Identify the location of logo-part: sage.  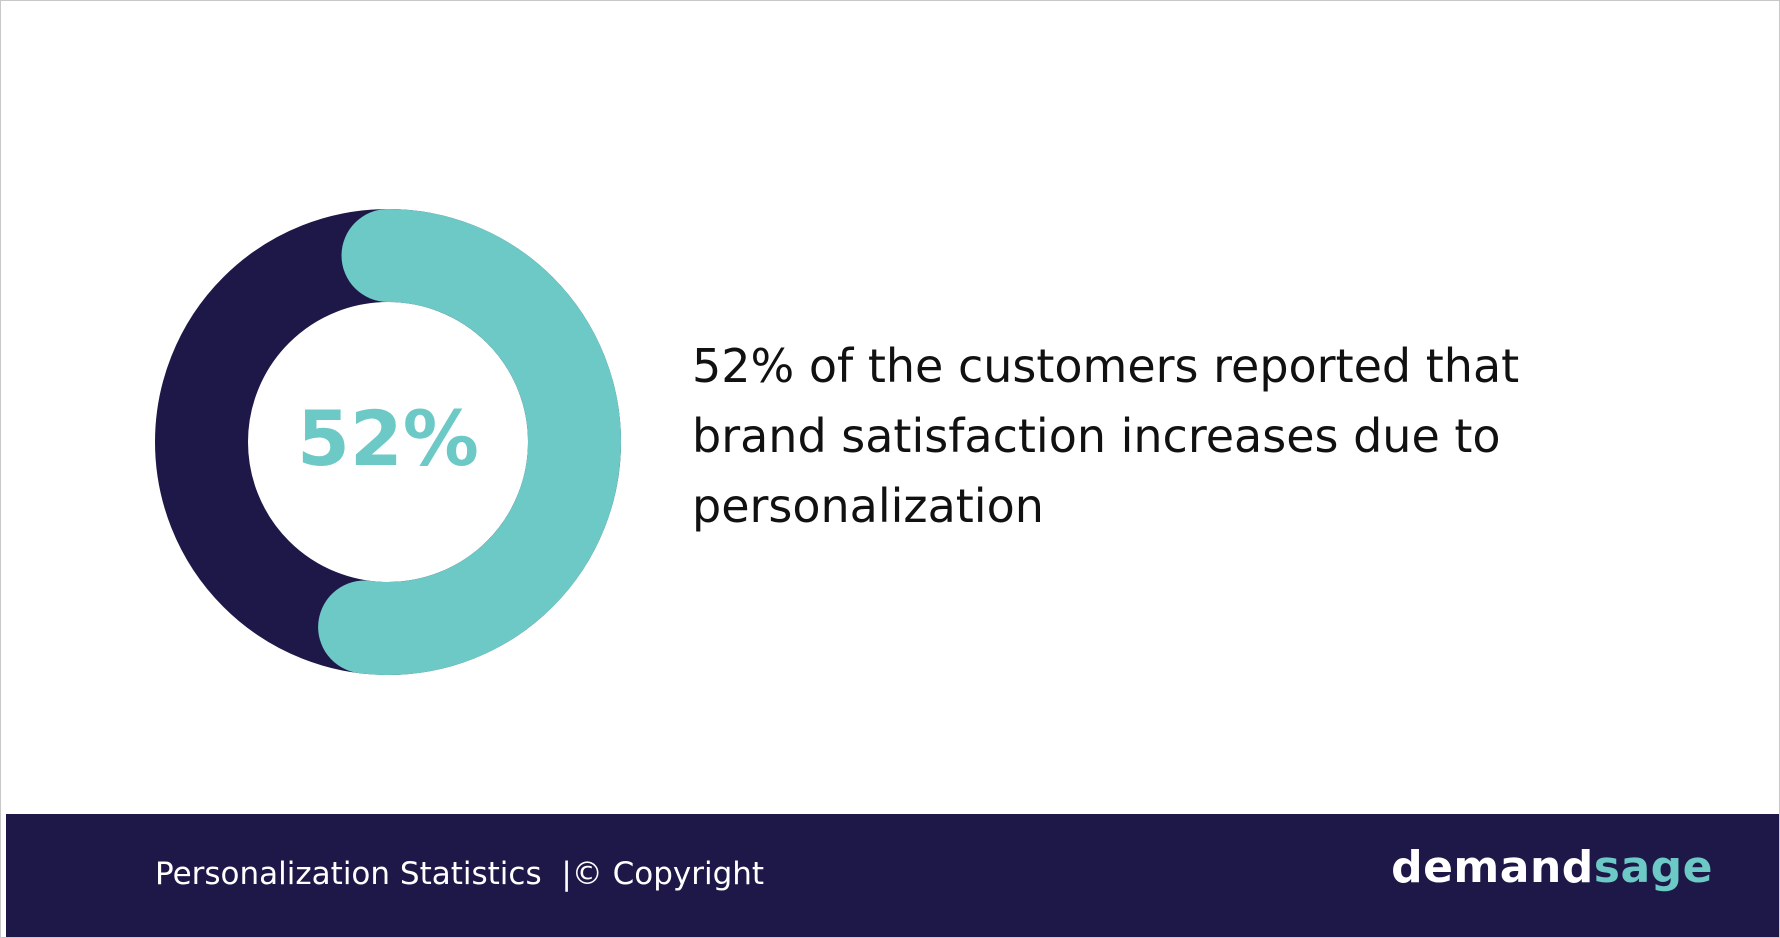
(1653, 867).